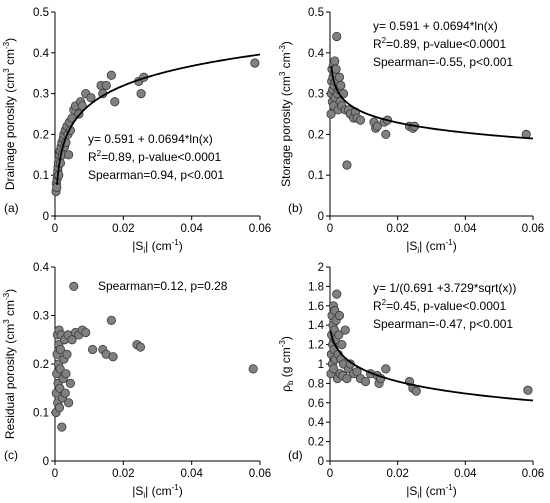 The width and height of the screenshot is (550, 503). I want to click on y-tick-label: 1.6, so click(316, 307).